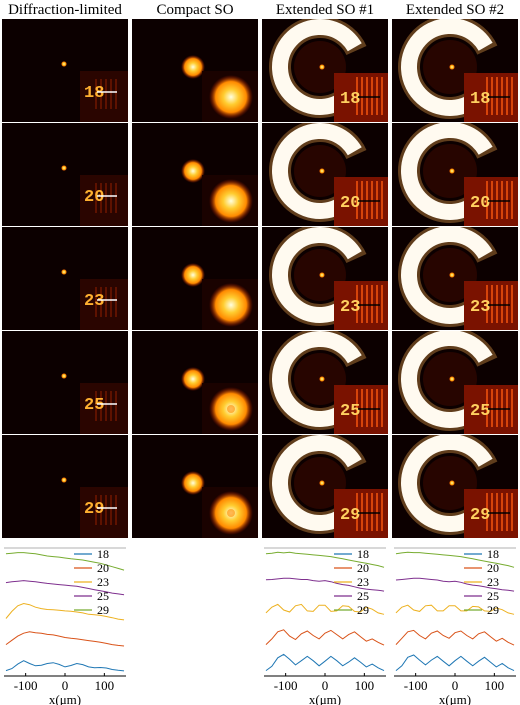  Describe the element at coordinates (65, 10) in the screenshot. I see `column-title-diffraction-limited: Diffraction-limited` at that location.